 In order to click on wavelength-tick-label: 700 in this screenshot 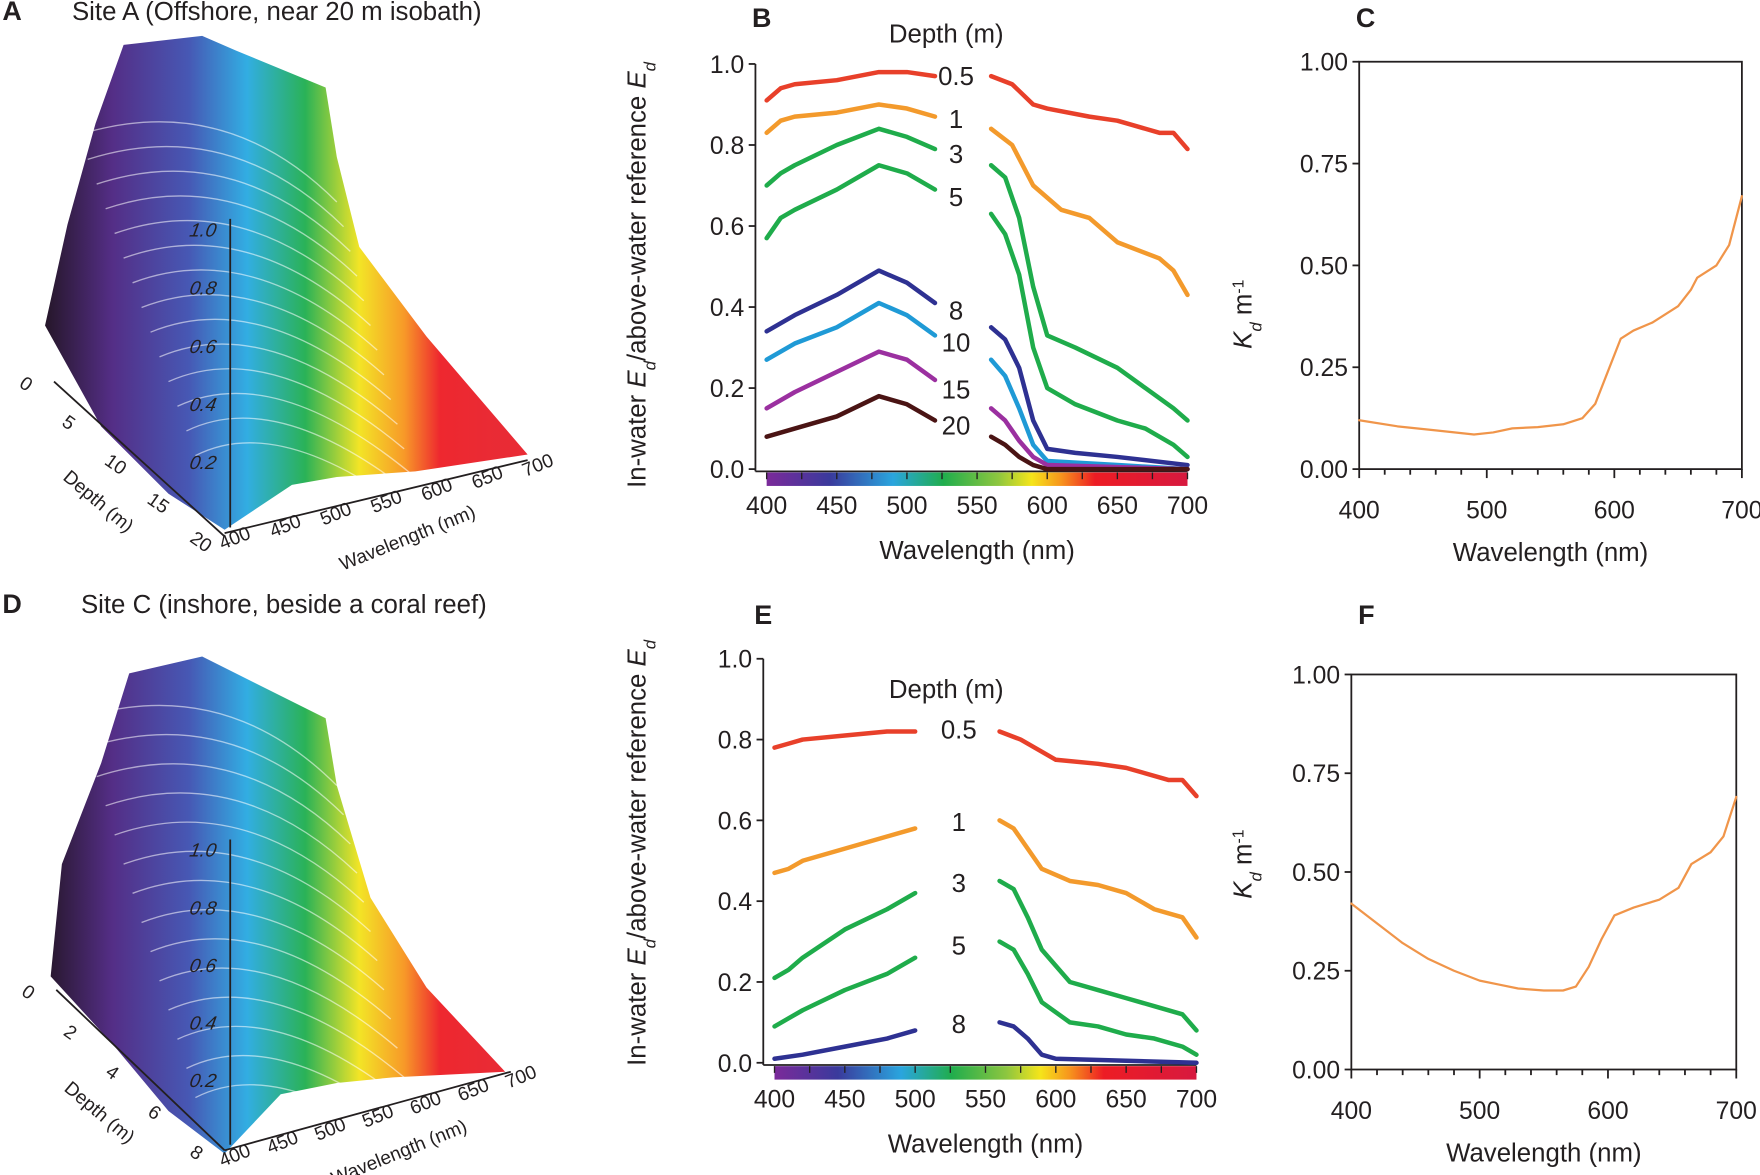, I will do `click(537, 465)`.